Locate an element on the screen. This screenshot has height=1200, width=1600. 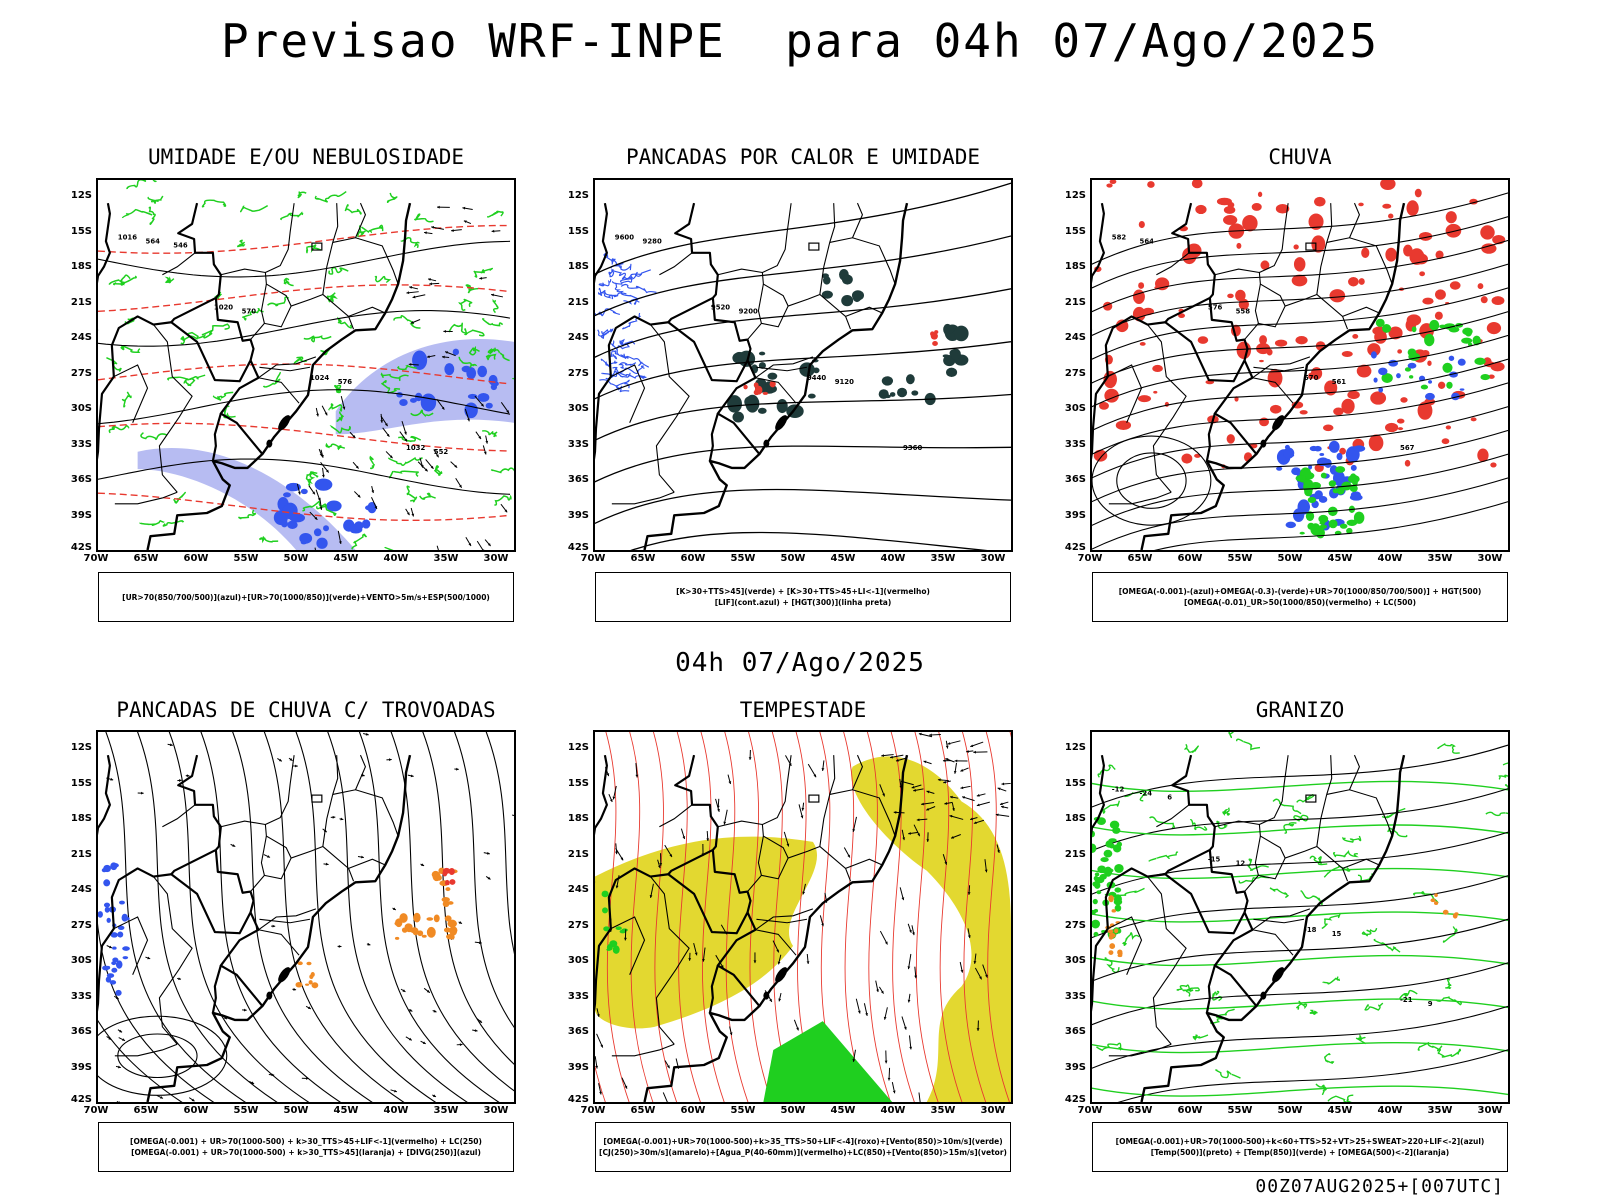
isoline-label: 12 is located at coordinates (1241, 864).